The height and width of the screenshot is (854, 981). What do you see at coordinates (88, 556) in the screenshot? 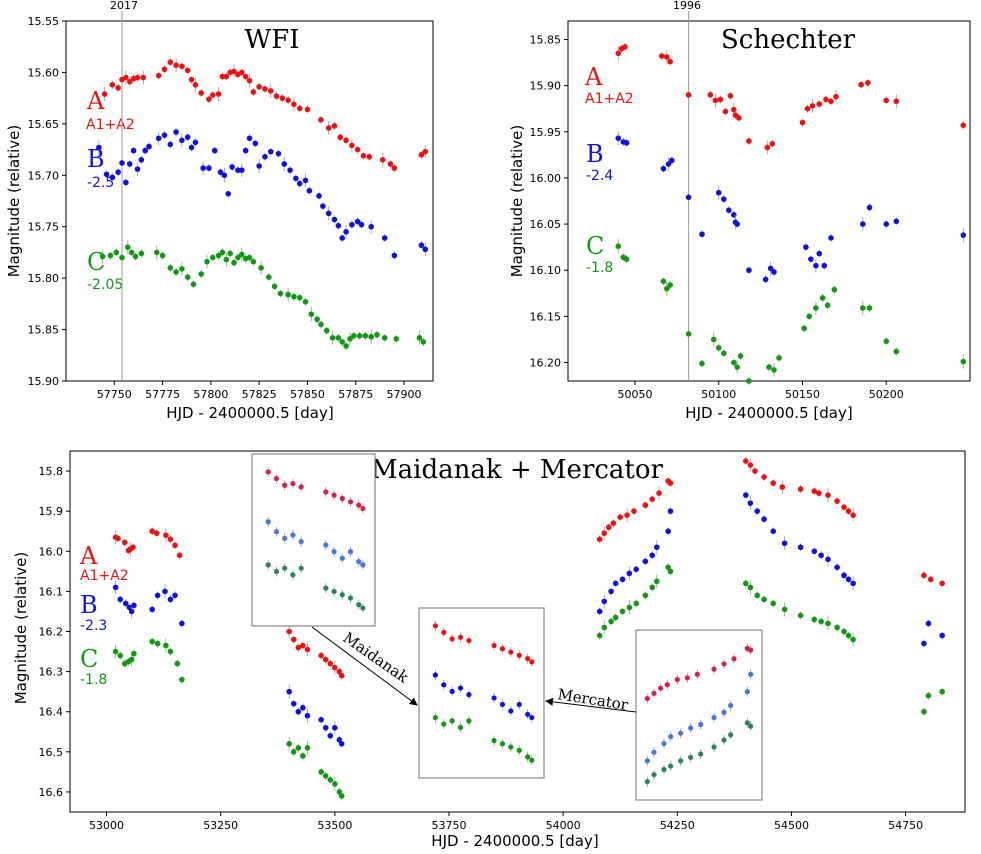
I see `mm-label-A: A` at bounding box center [88, 556].